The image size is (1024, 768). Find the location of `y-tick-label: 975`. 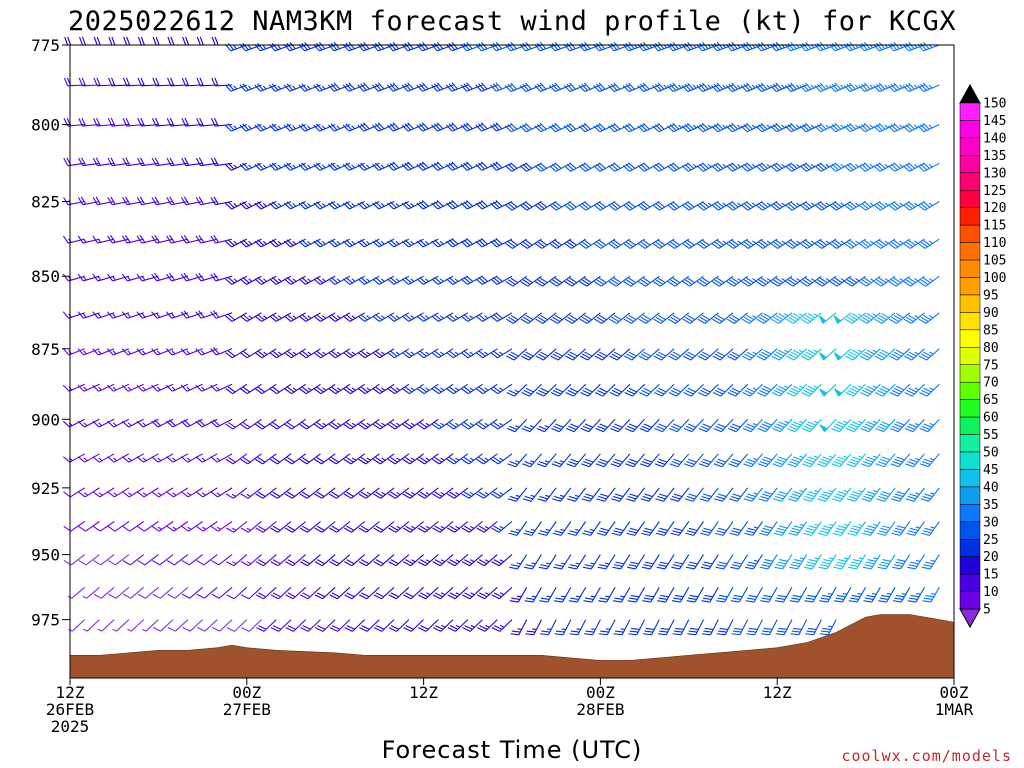

y-tick-label: 975 is located at coordinates (45, 620).